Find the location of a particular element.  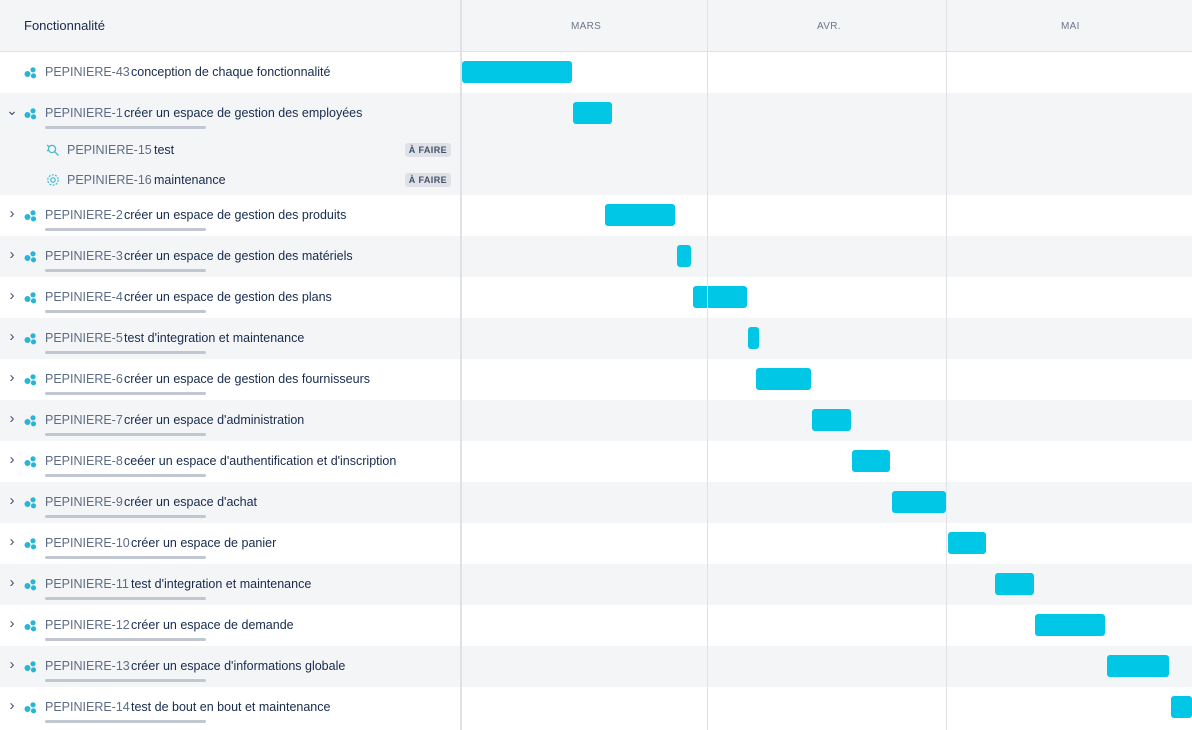

issue-summary: créer un espace de gestion des matériels is located at coordinates (238, 256).